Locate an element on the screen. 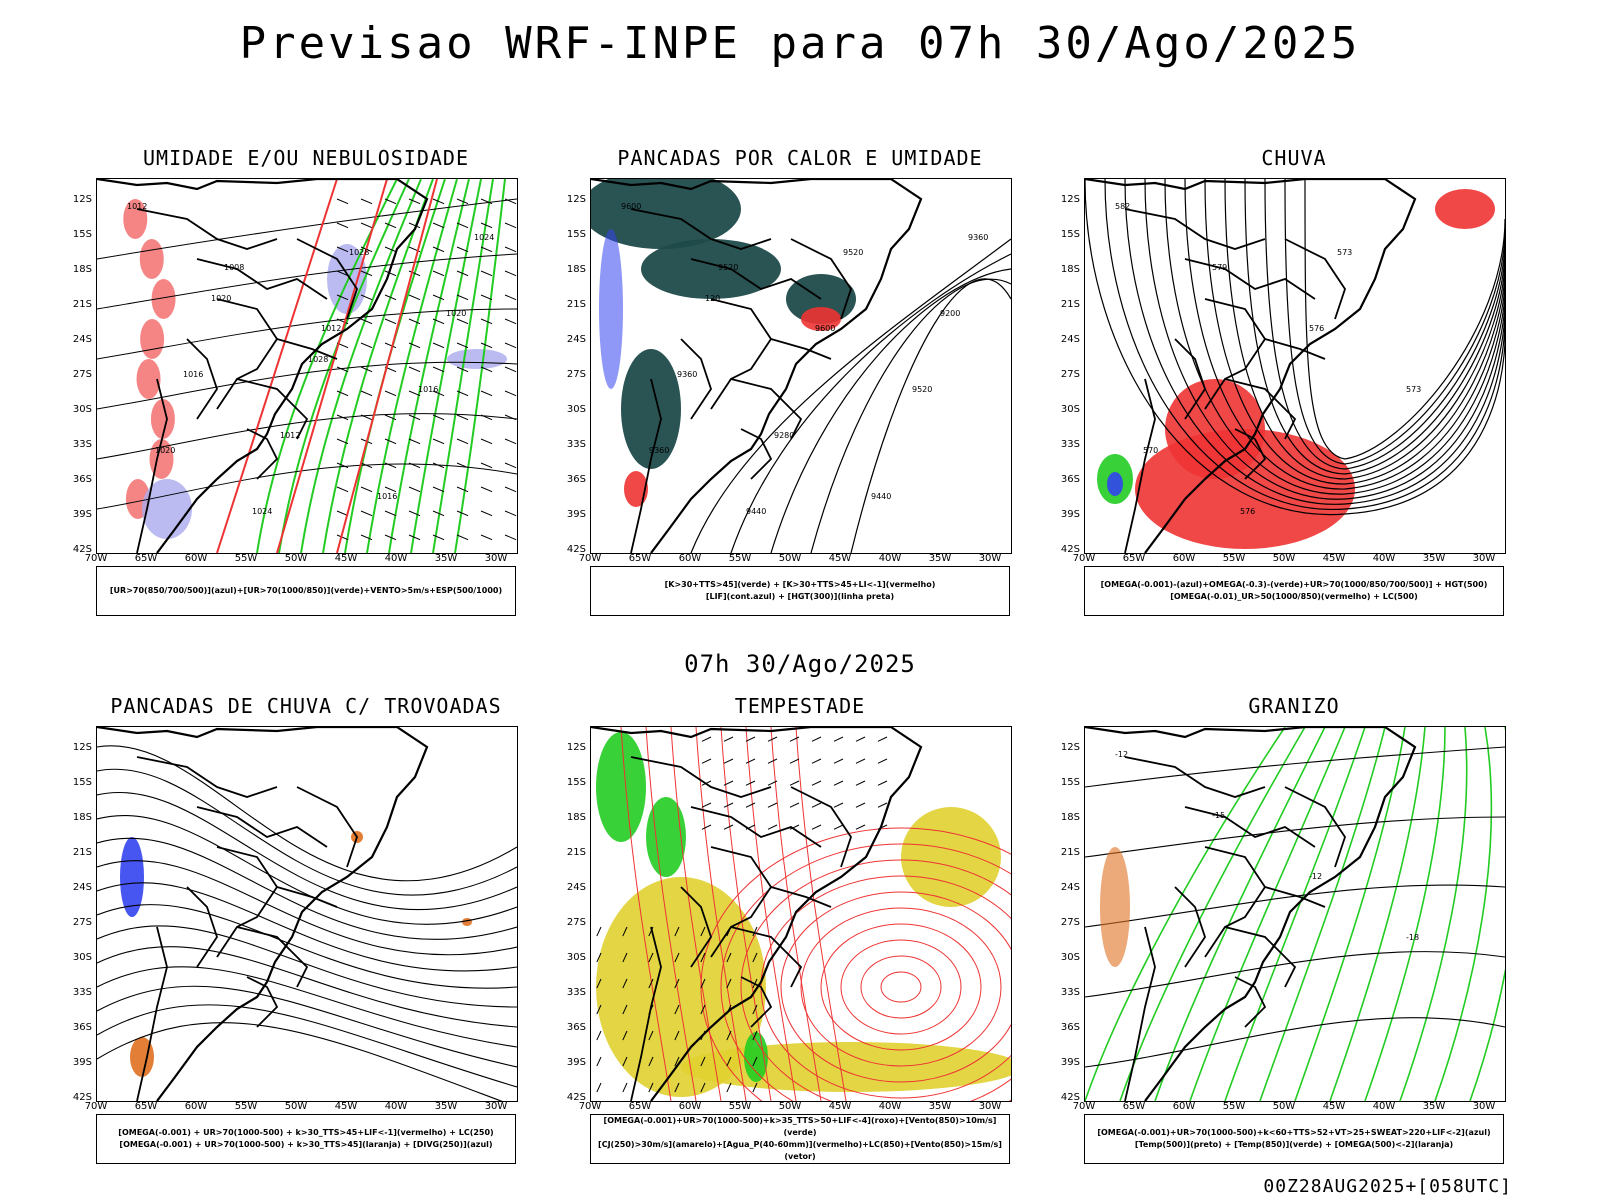 The height and width of the screenshot is (1200, 1600). lat-label: 39S is located at coordinates (573, 1062).